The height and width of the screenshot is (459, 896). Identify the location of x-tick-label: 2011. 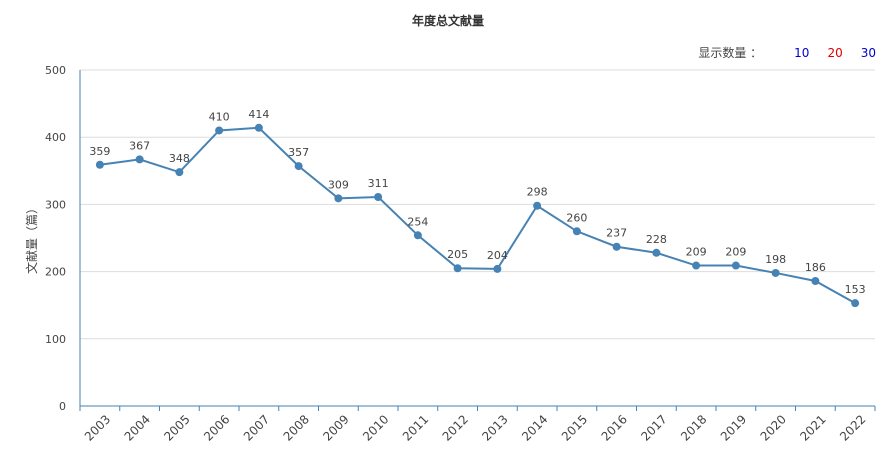
(415, 427).